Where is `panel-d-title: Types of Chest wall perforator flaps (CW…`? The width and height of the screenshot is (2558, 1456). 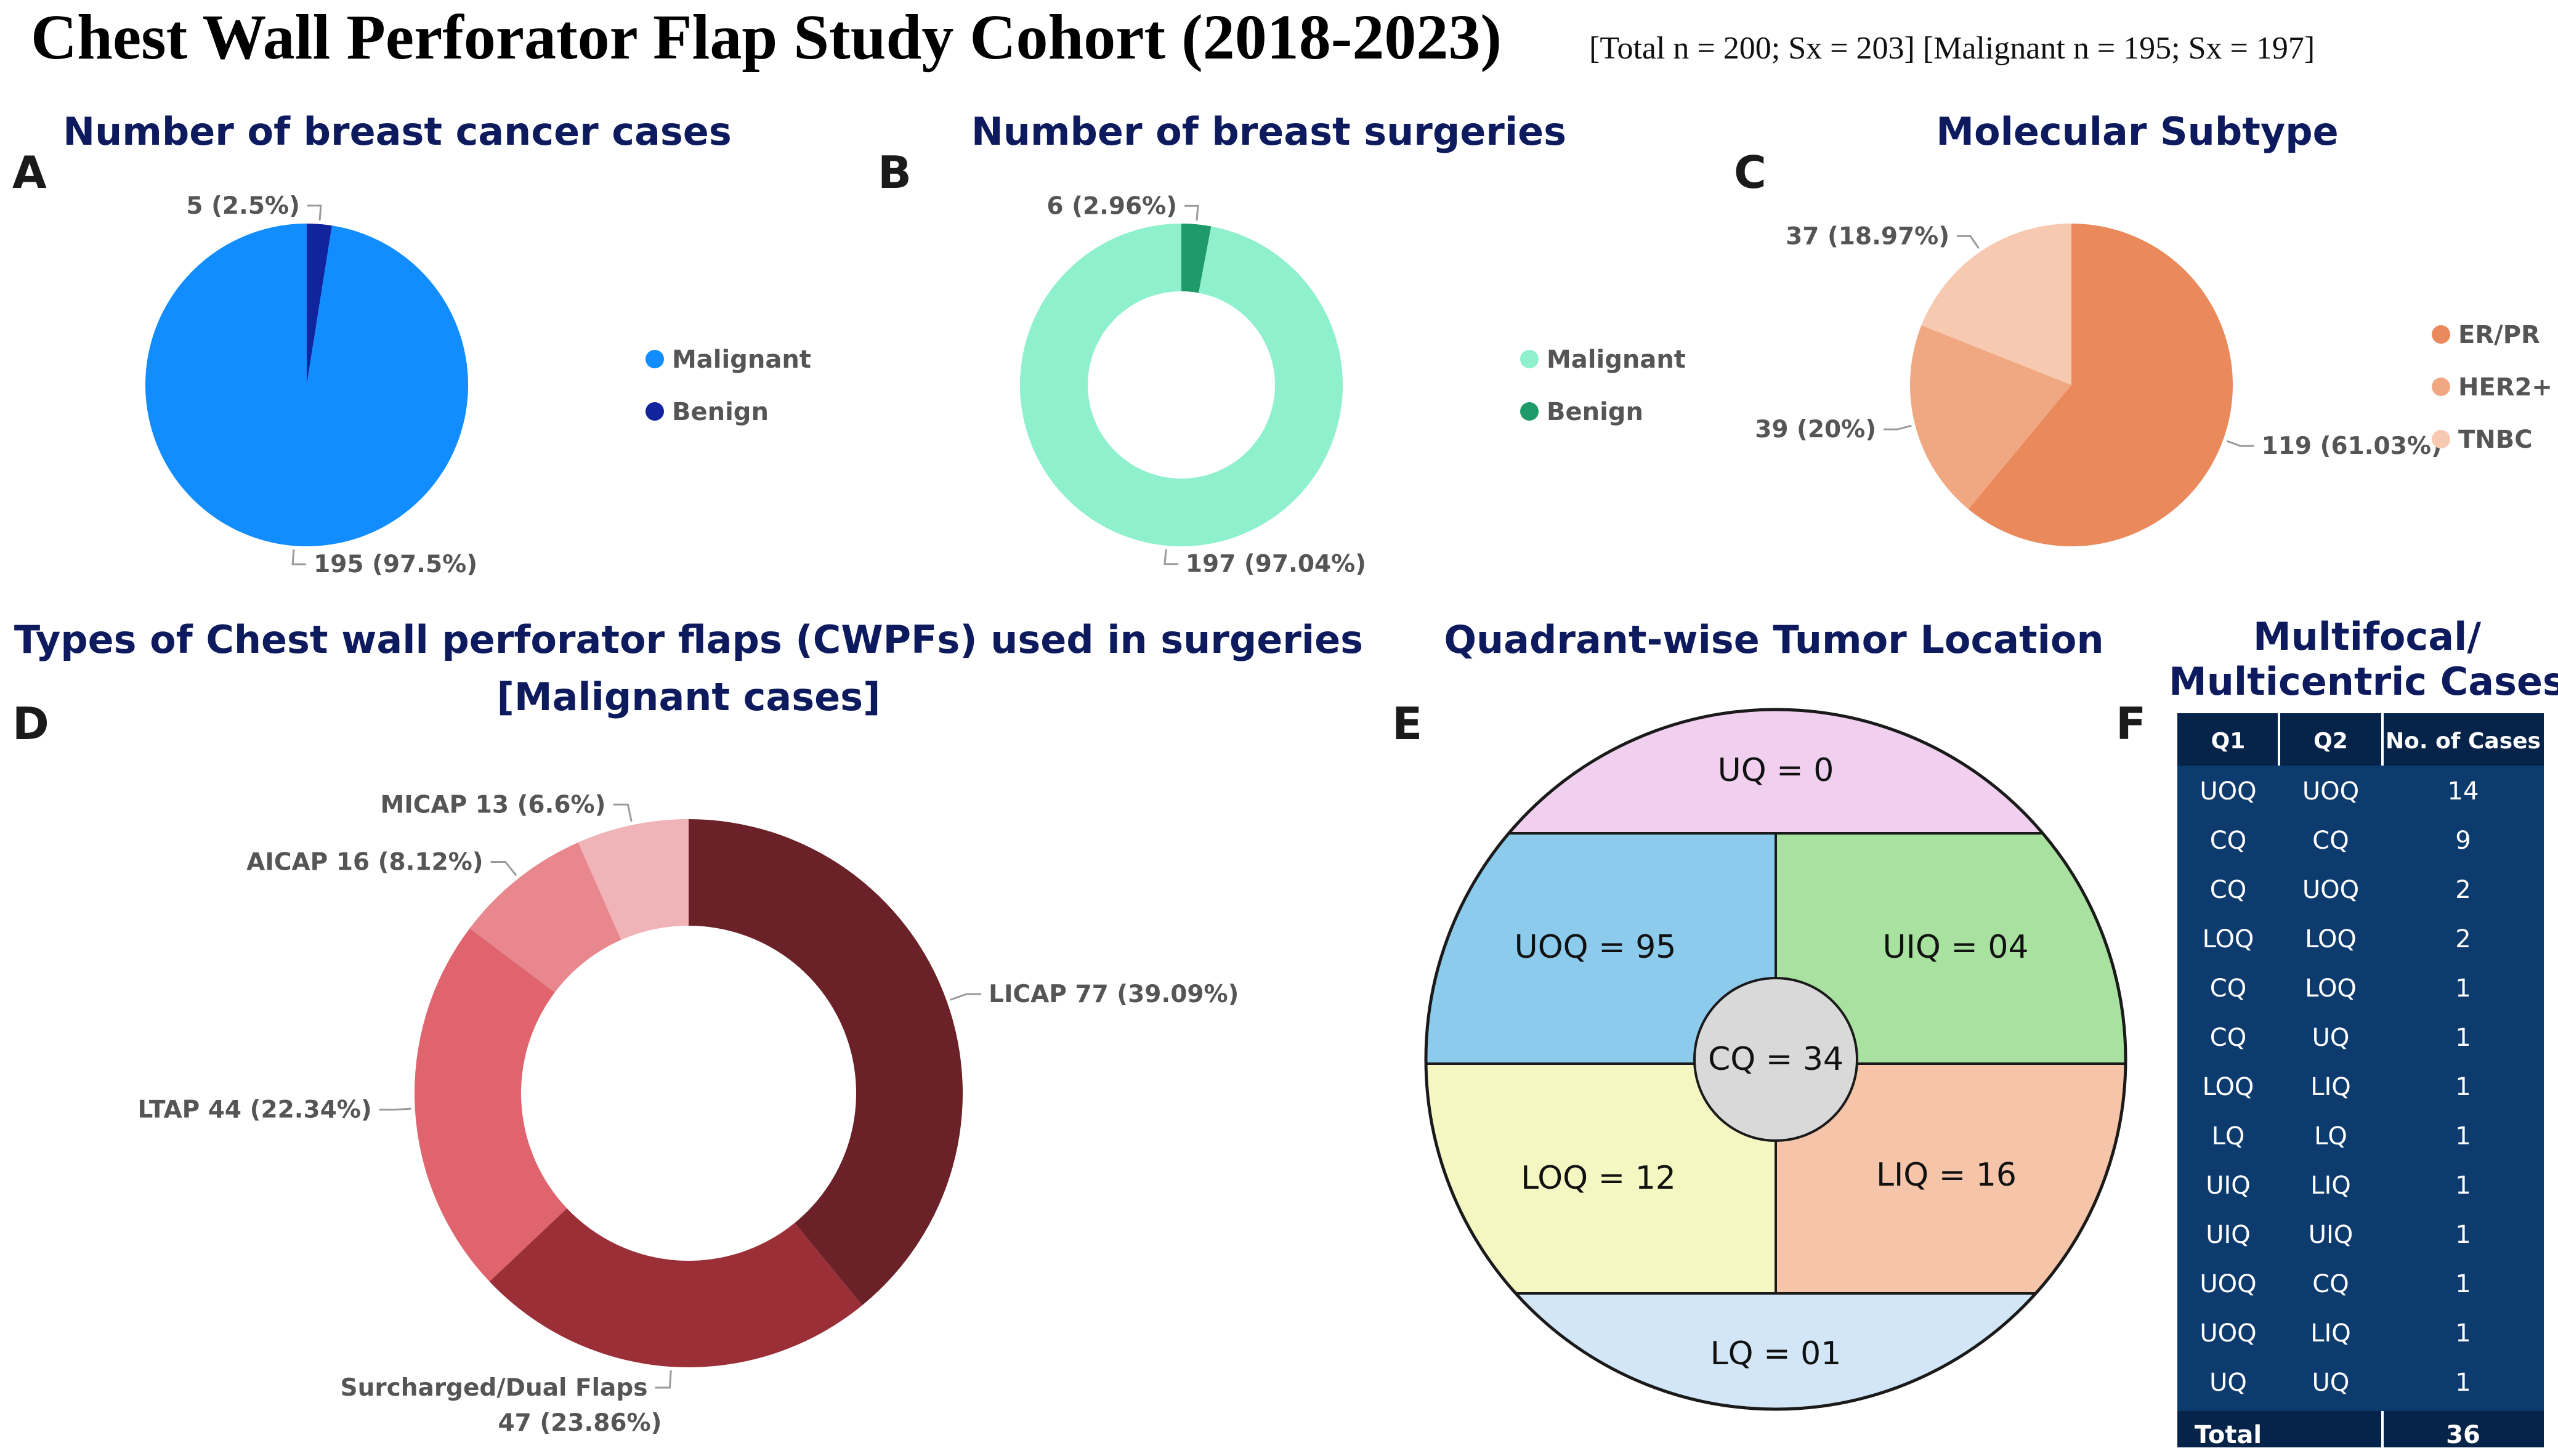
panel-d-title: Types of Chest wall perforator flaps (CW… is located at coordinates (688, 640).